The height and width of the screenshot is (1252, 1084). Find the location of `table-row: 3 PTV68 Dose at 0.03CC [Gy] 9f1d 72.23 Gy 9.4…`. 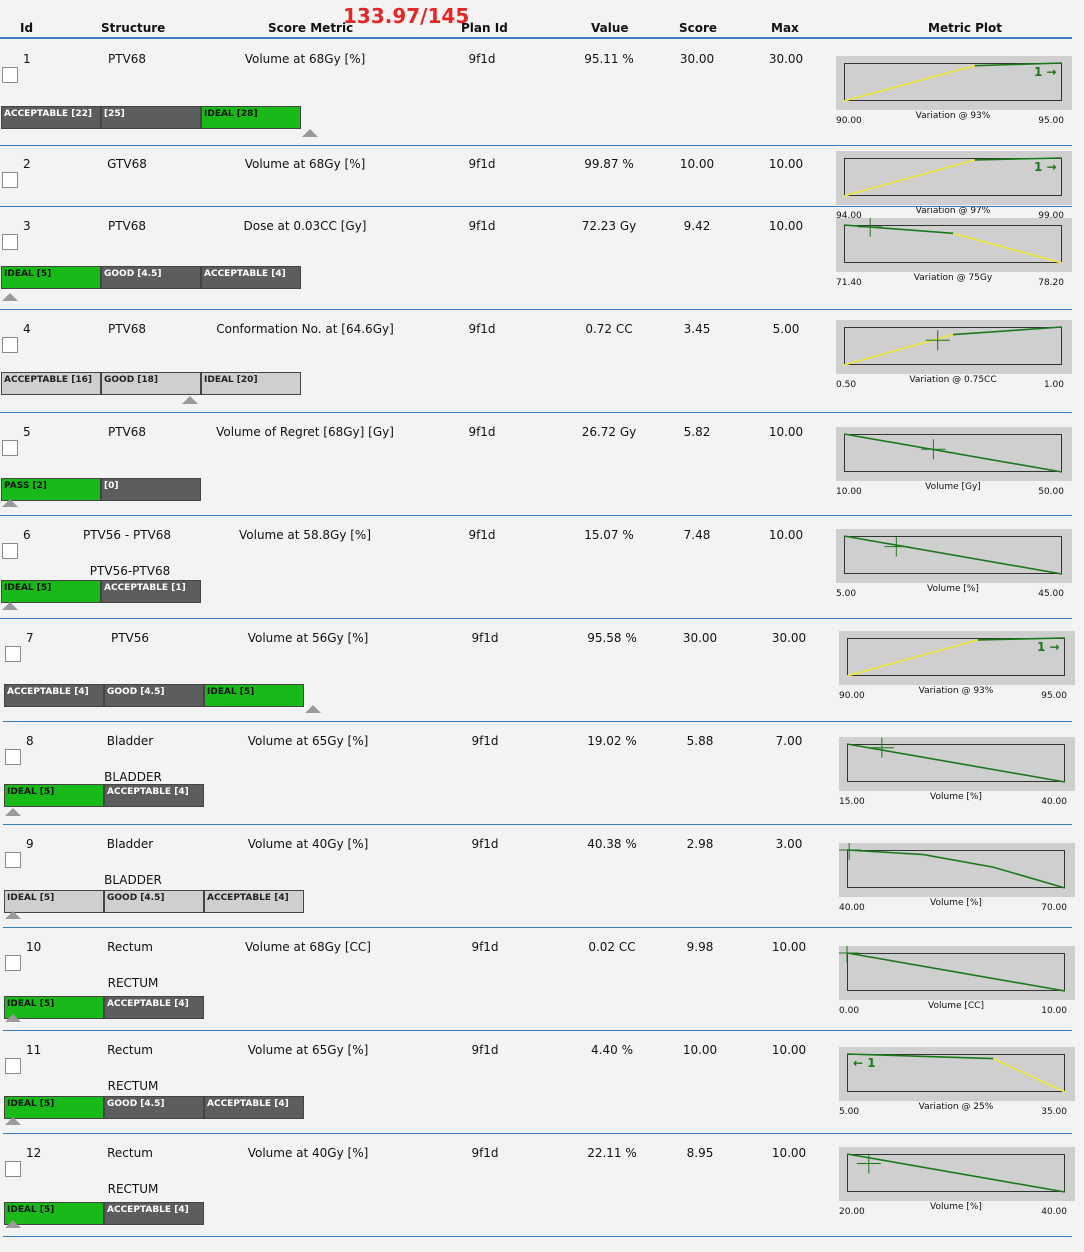

table-row: 3 PTV68 Dose at 0.03CC [Gy] 9f1d 72.23 Gy 9.4… is located at coordinates (538, 258).